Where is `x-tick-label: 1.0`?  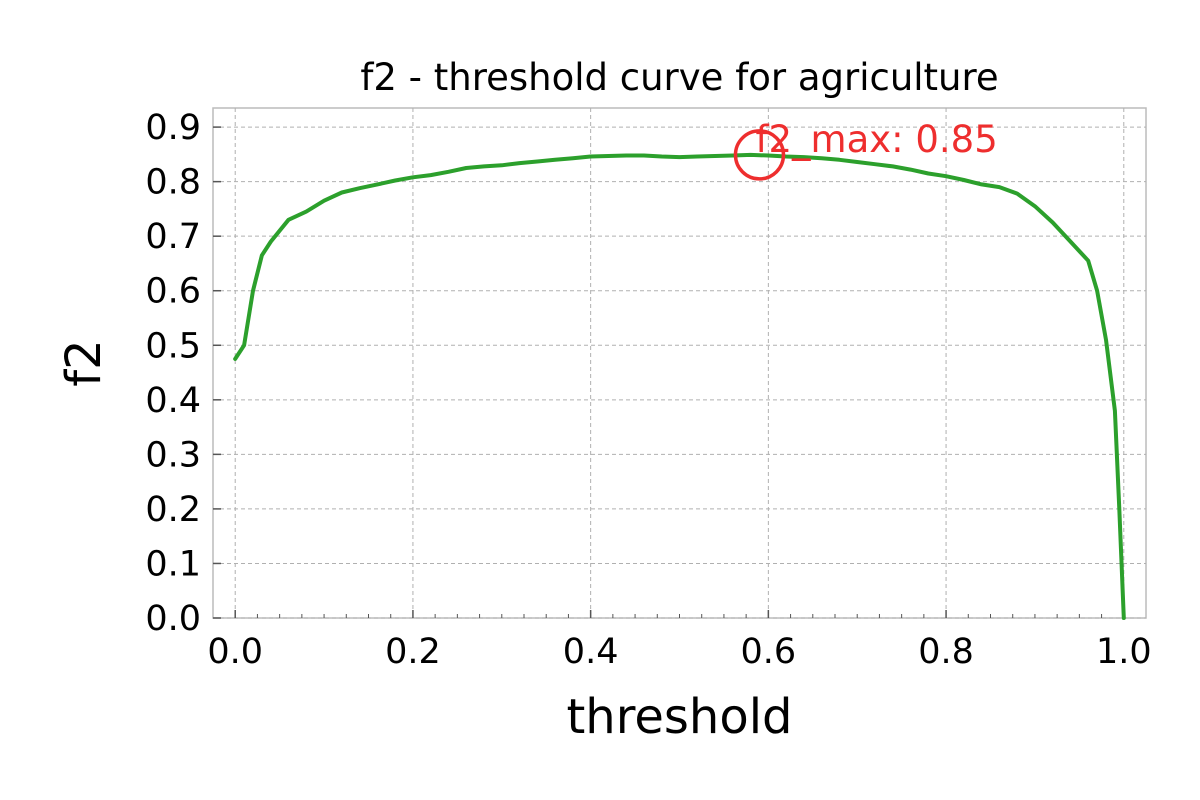 x-tick-label: 1.0 is located at coordinates (1124, 652).